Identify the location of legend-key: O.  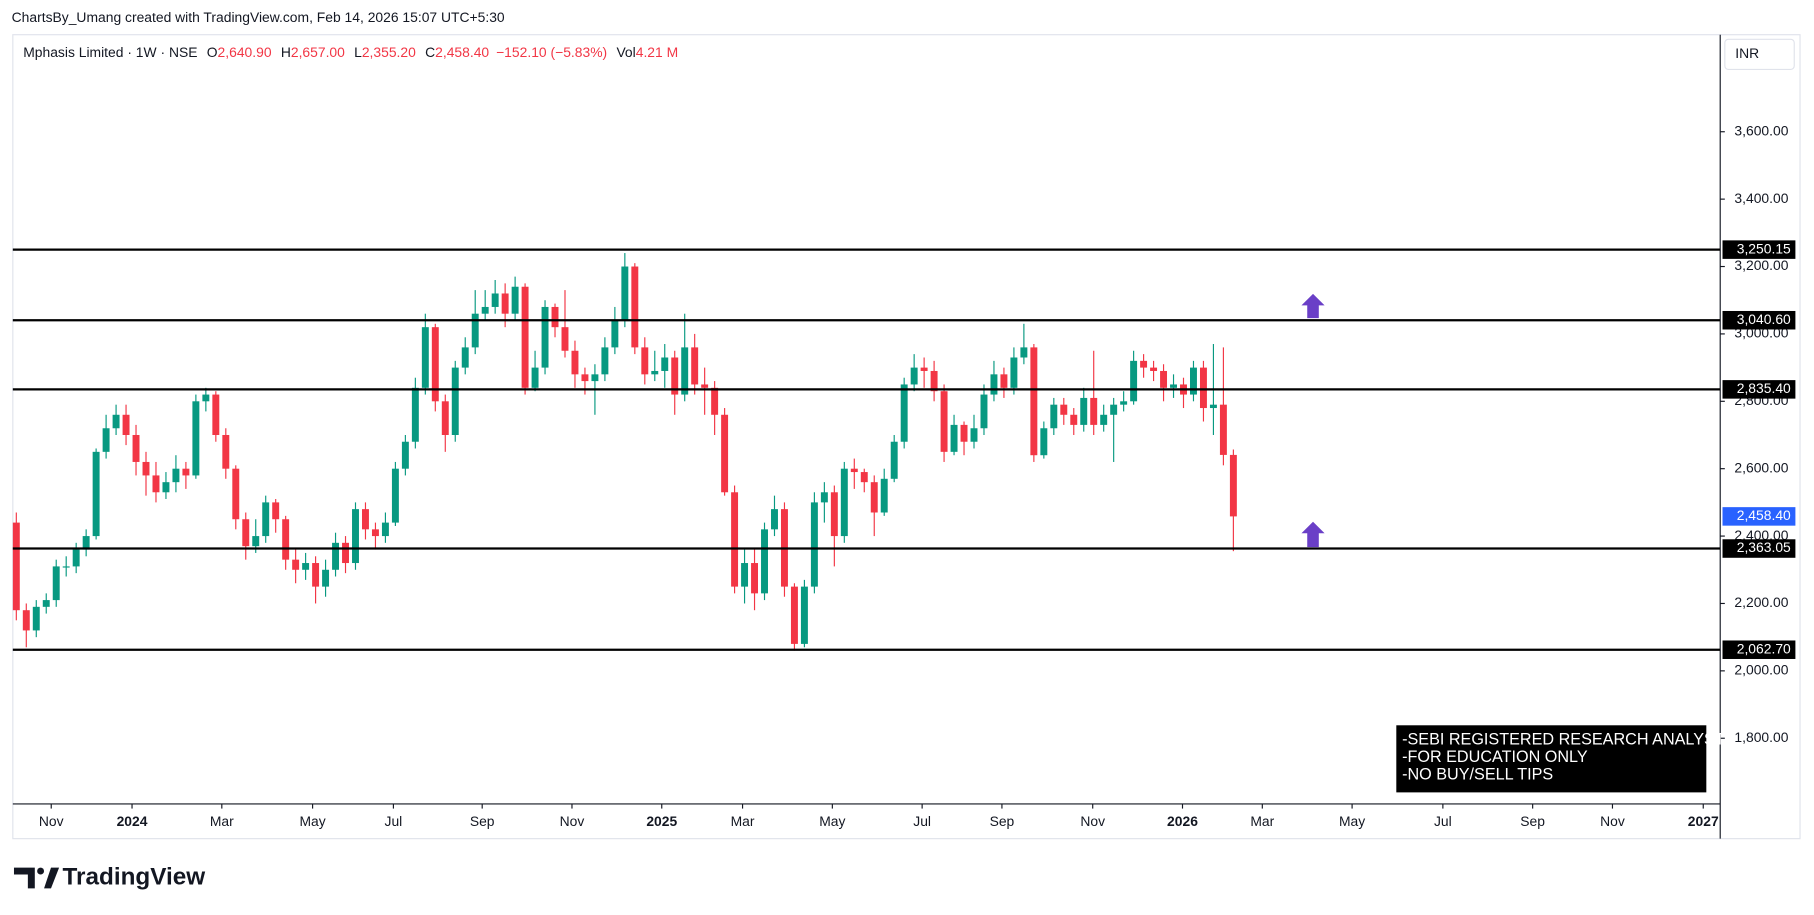
(212, 52).